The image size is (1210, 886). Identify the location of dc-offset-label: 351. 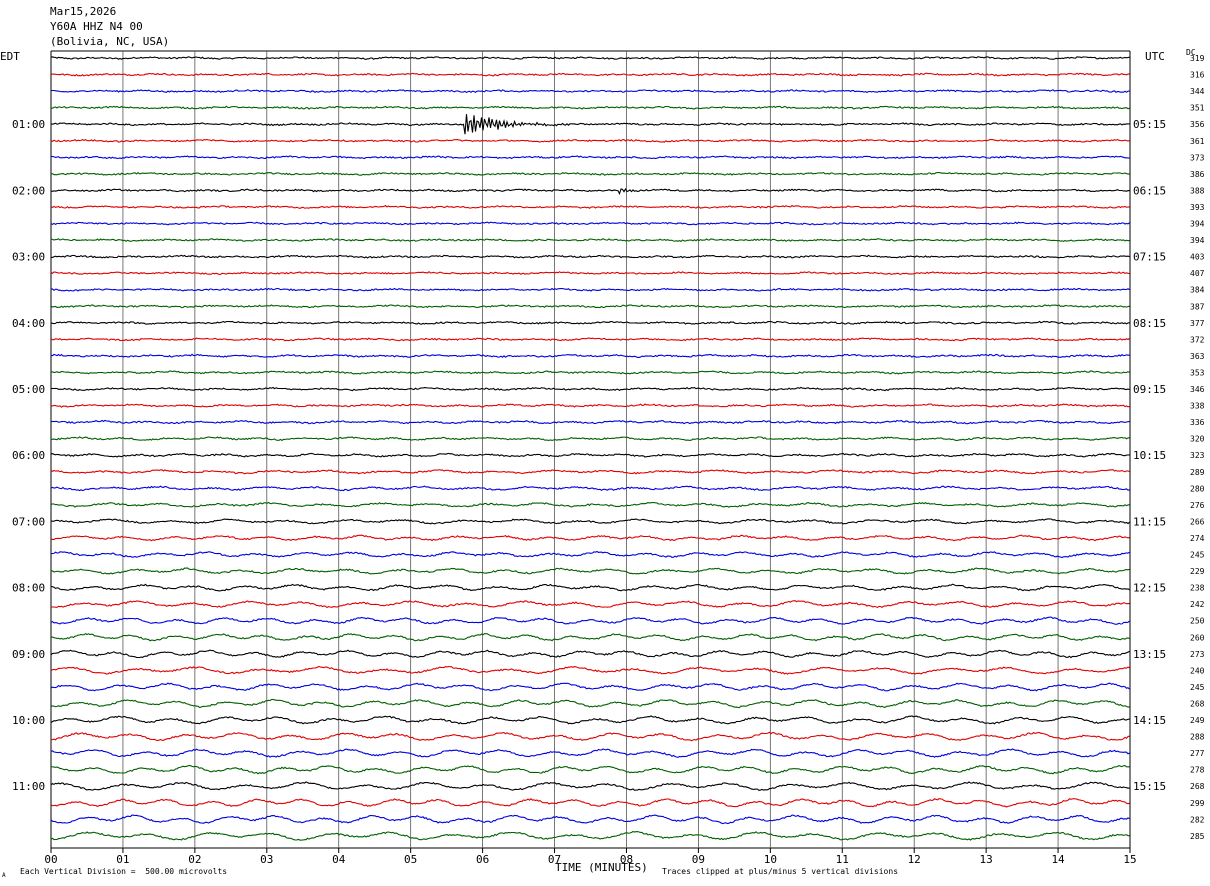
(1197, 108).